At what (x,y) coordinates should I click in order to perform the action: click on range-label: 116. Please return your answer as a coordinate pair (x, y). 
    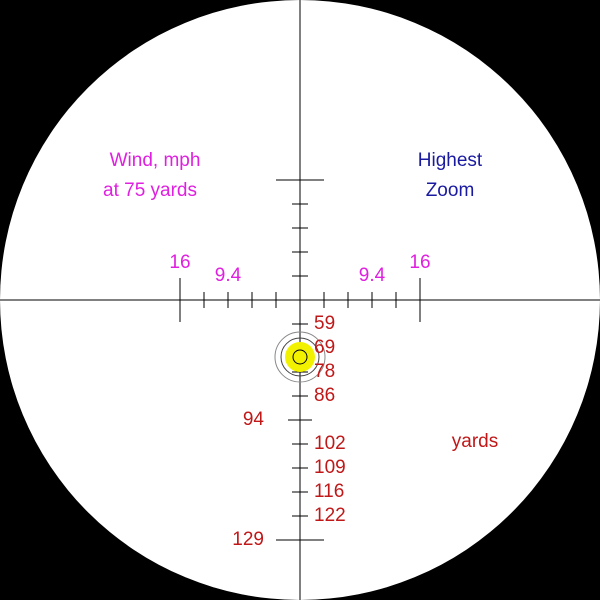
    Looking at the image, I should click on (329, 491).